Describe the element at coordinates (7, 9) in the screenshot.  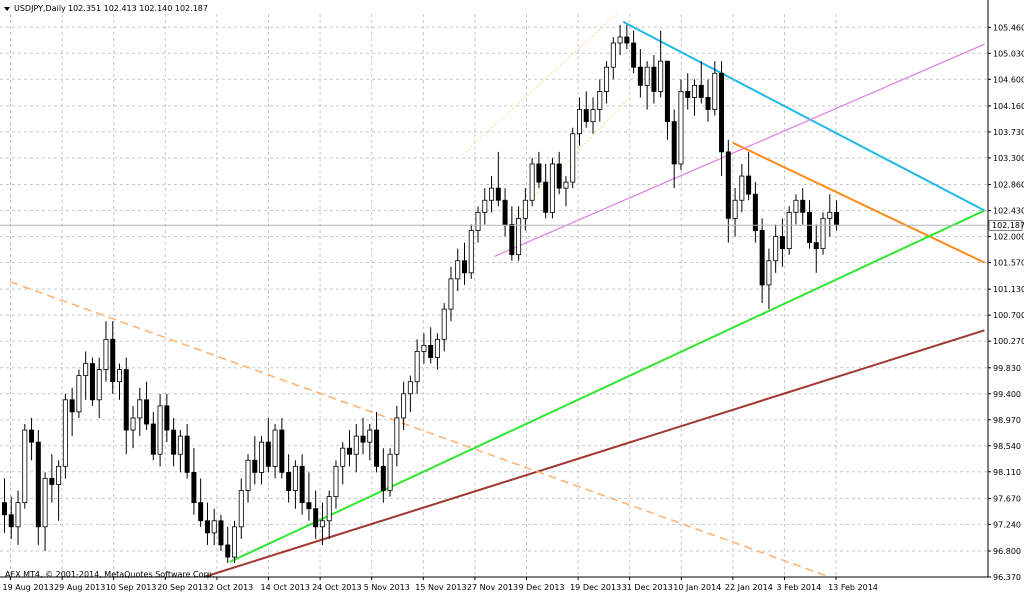
I see `triangle-down-icon` at that location.